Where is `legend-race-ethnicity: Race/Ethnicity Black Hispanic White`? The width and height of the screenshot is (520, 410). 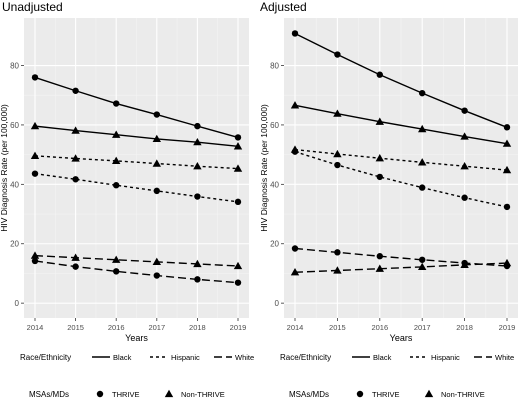 legend-race-ethnicity: Race/Ethnicity Black Hispanic White is located at coordinates (397, 357).